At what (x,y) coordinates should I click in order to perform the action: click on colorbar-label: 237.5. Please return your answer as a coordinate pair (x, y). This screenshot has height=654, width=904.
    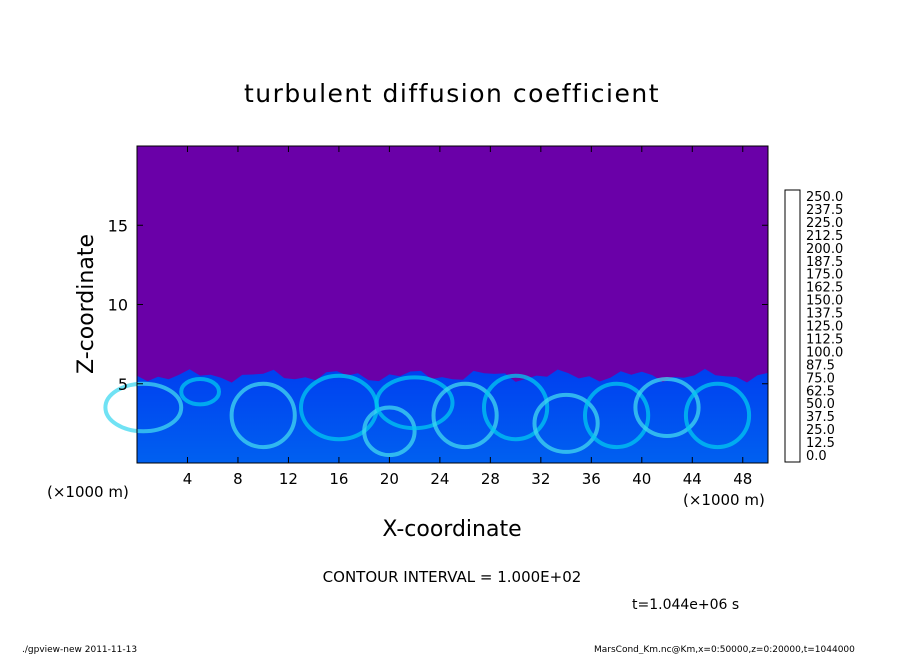
    Looking at the image, I should click on (824, 210).